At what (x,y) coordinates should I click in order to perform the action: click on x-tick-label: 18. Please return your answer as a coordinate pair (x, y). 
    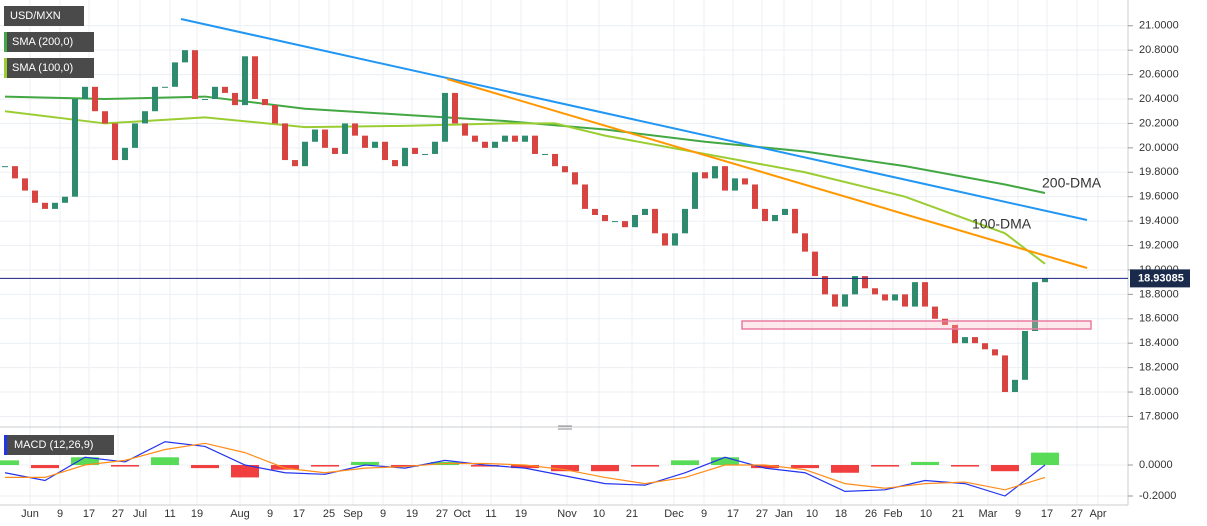
    Looking at the image, I should click on (841, 514).